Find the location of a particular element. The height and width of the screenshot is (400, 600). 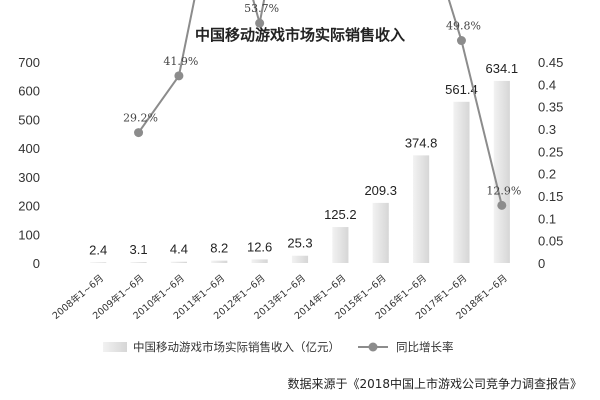

rate-value-label: 41.9% is located at coordinates (180, 61).